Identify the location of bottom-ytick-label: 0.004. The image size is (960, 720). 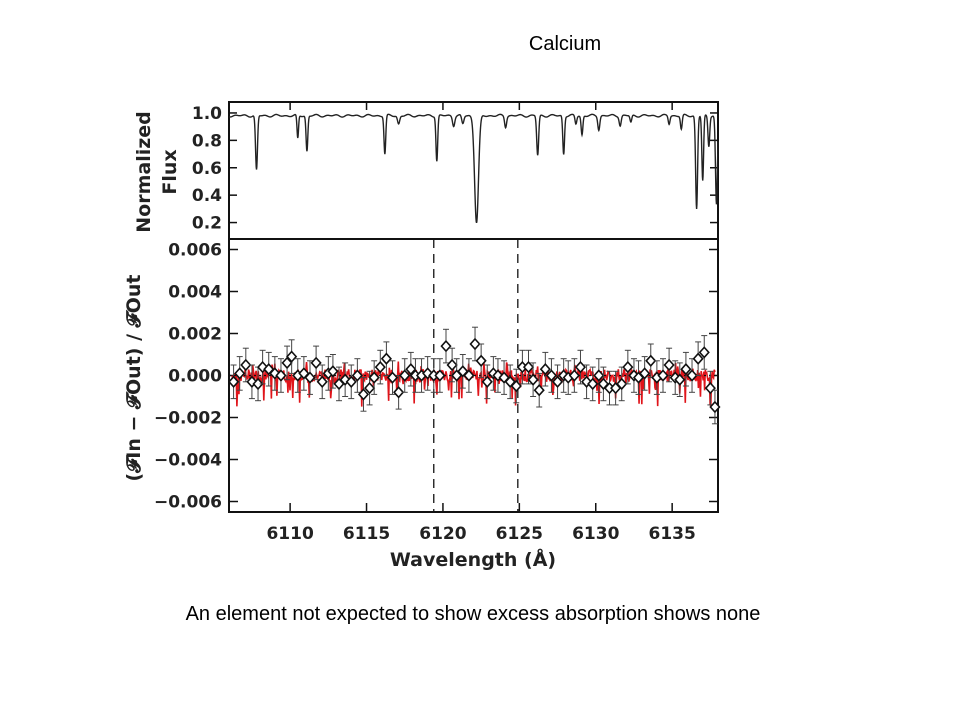
(195, 293).